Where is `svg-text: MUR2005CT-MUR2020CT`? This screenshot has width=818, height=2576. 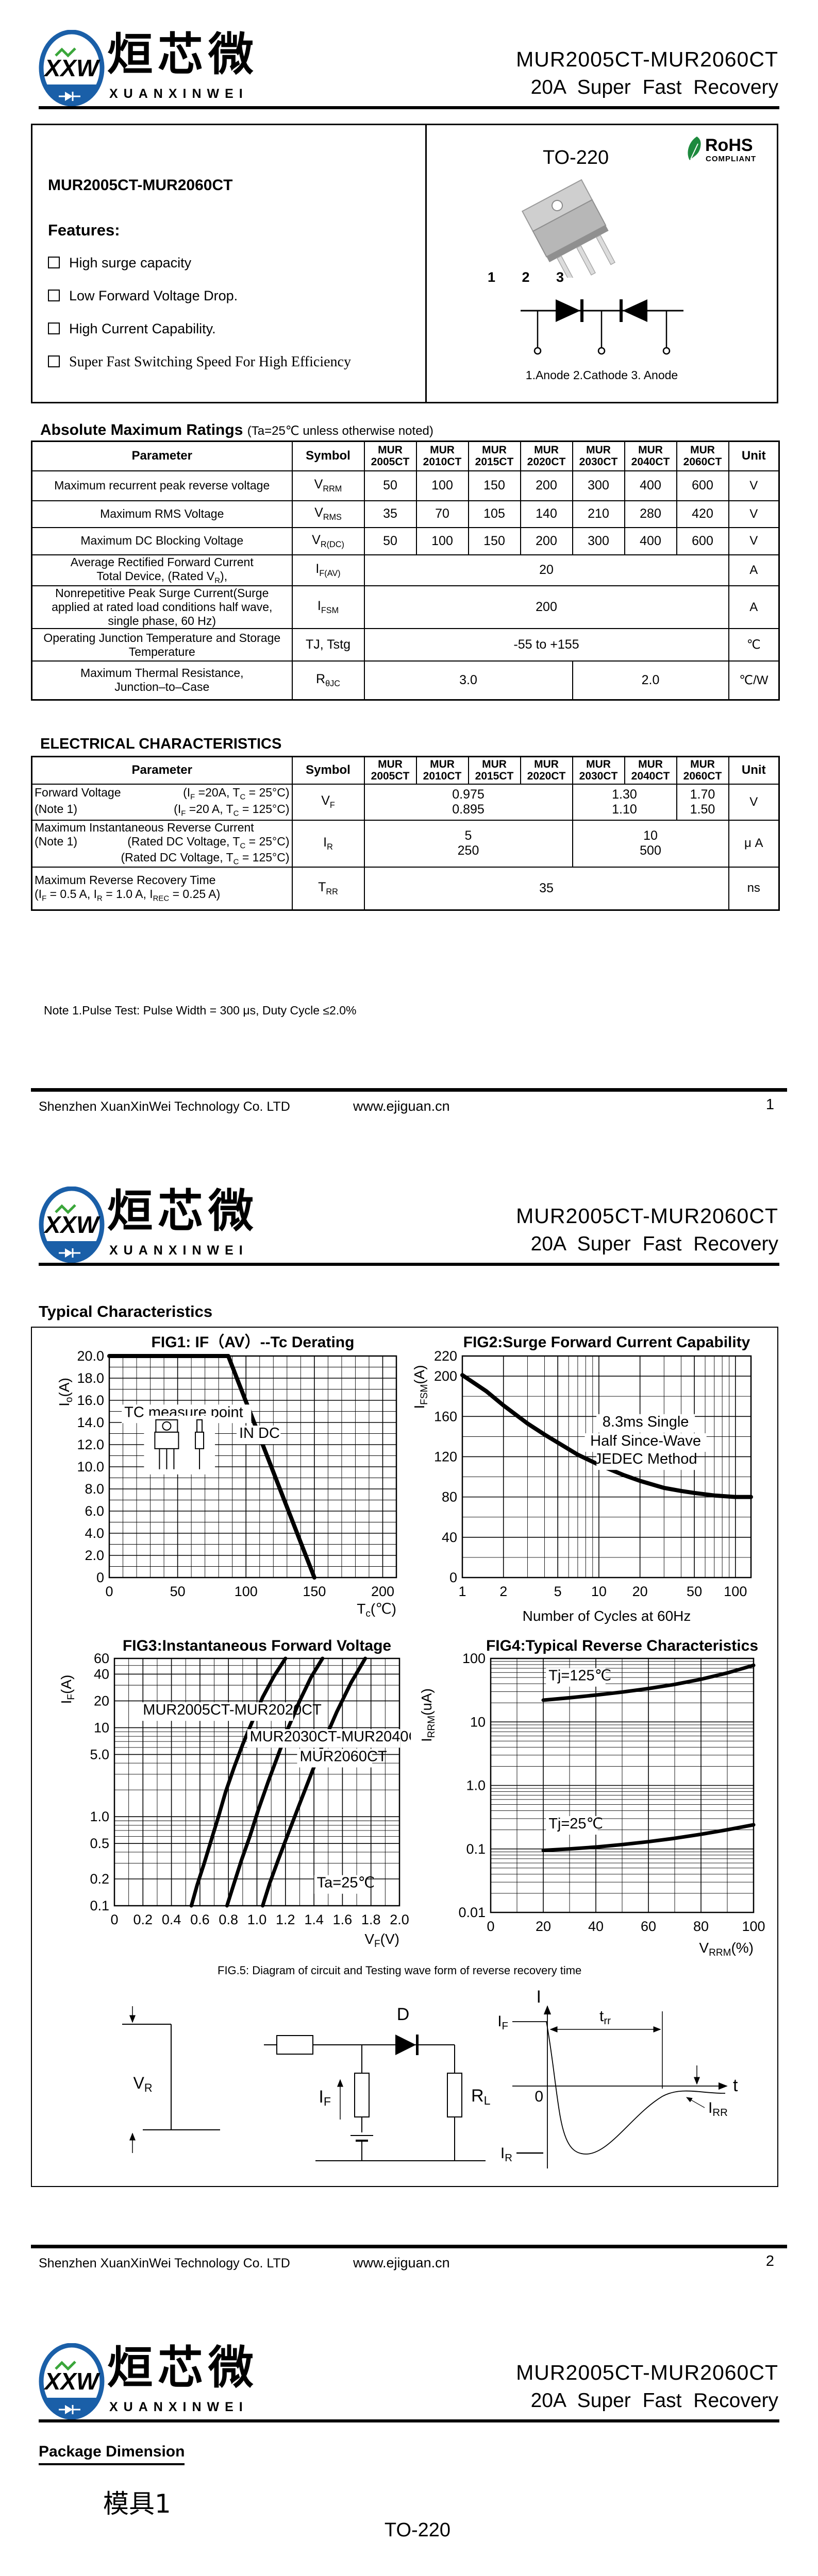 svg-text: MUR2005CT-MUR2020CT is located at coordinates (232, 1710).